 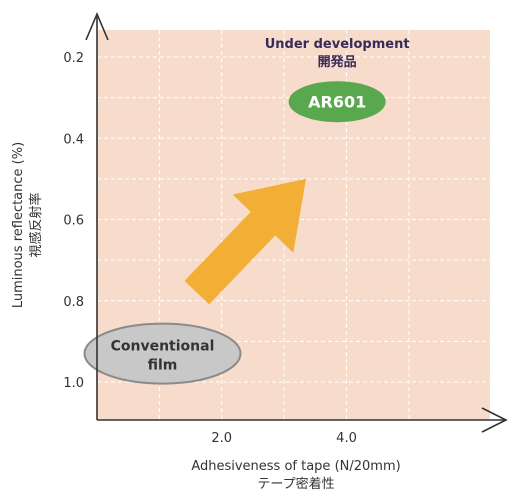 What do you see at coordinates (346, 438) in the screenshot?
I see `x-tick-label: 4.0` at bounding box center [346, 438].